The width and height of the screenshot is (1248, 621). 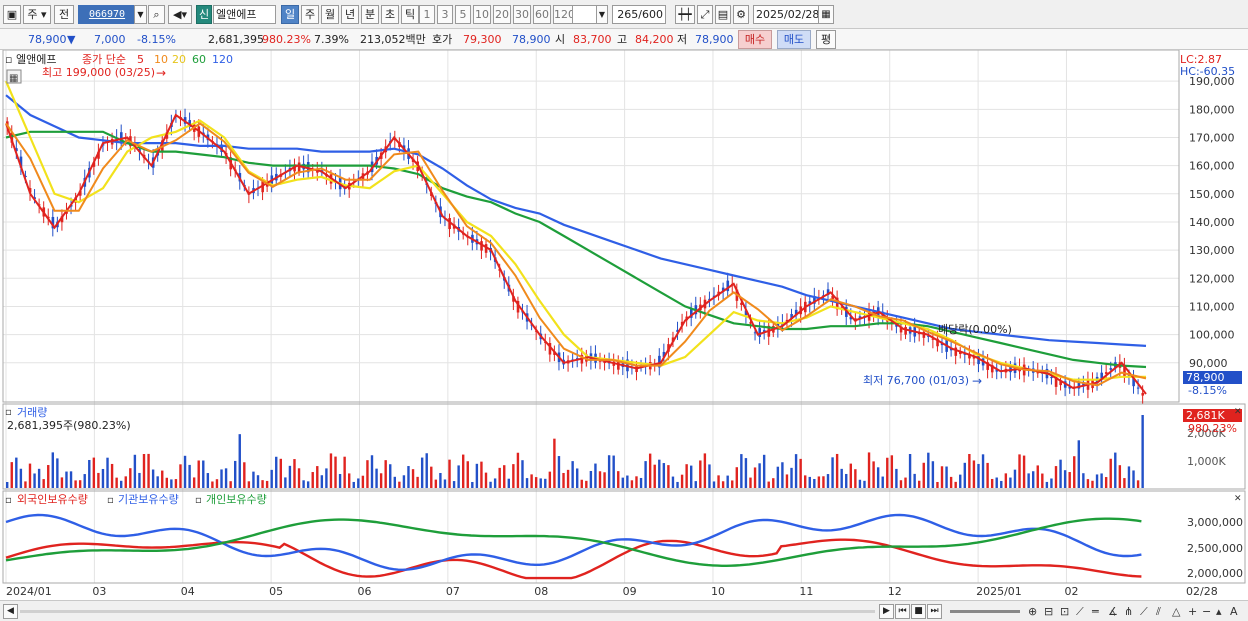 What do you see at coordinates (37, 14) in the screenshot?
I see `market-select: 주 ▾` at bounding box center [37, 14].